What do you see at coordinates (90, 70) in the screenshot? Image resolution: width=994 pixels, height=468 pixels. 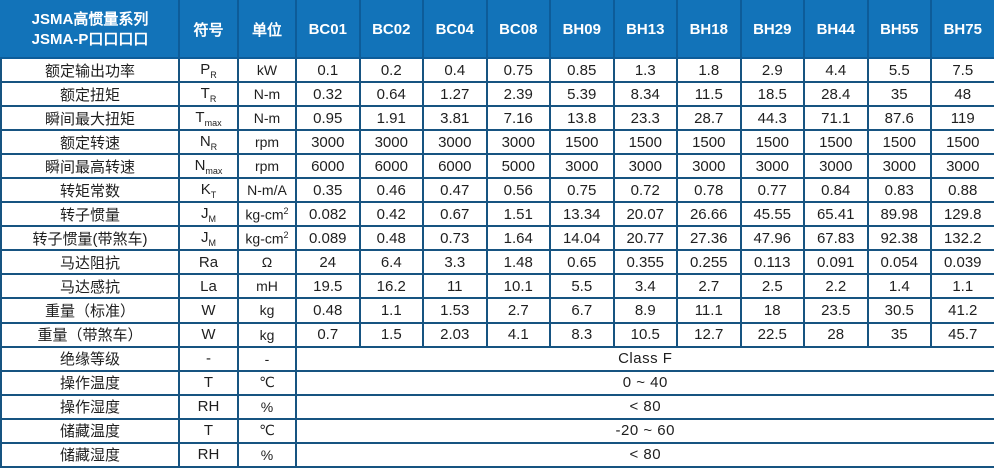 I see `row-label: 额定输出功率` at bounding box center [90, 70].